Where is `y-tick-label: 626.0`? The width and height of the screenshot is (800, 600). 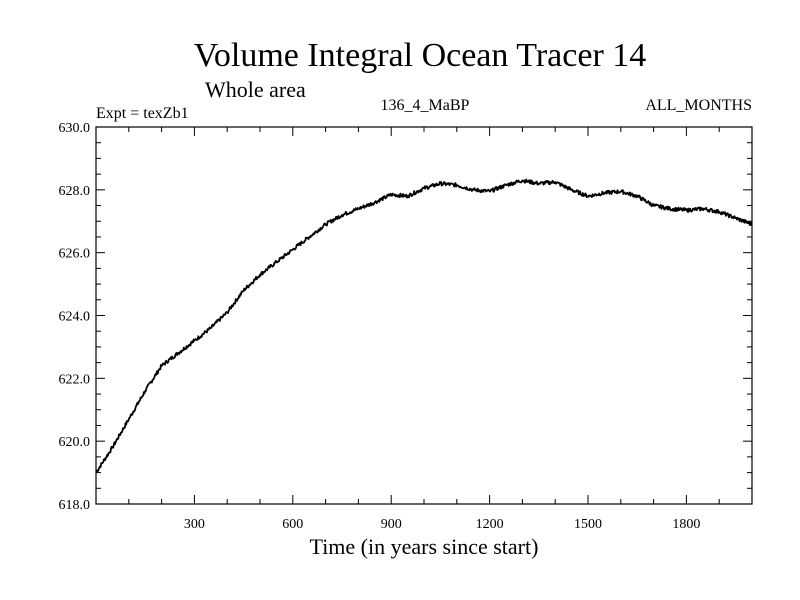 y-tick-label: 626.0 is located at coordinates (75, 254).